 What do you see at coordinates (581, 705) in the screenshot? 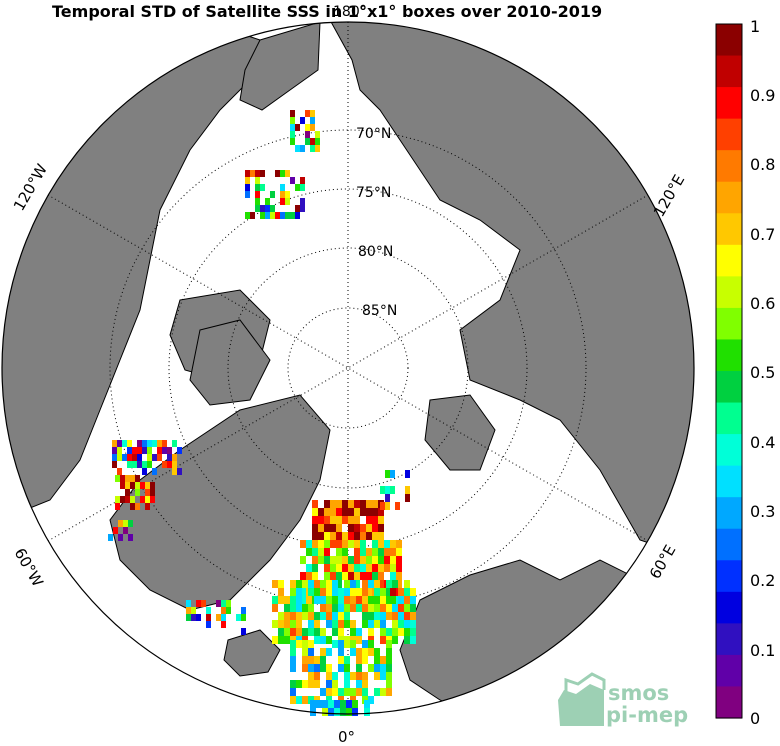
I see `logo-mark-icon` at bounding box center [581, 705].